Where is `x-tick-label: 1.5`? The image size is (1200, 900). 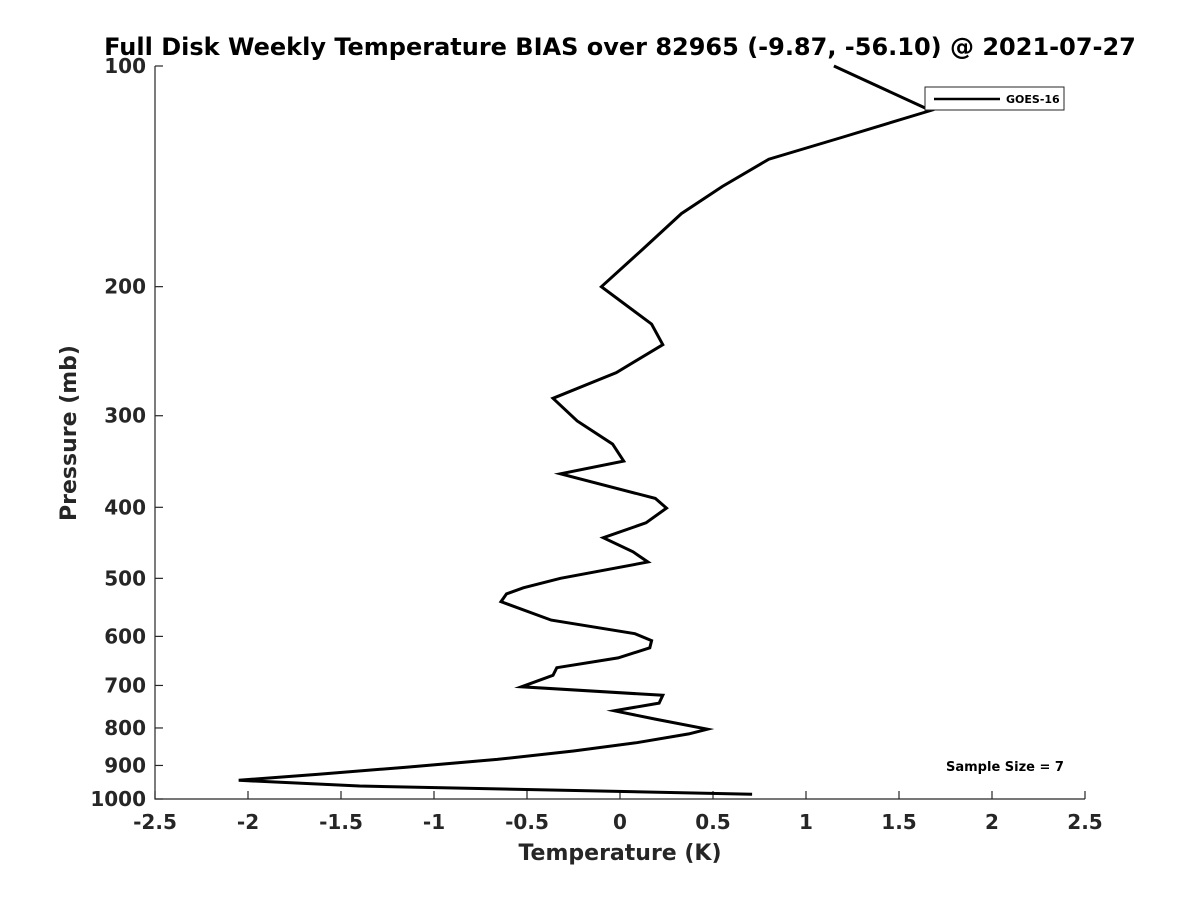 x-tick-label: 1.5 is located at coordinates (898, 822).